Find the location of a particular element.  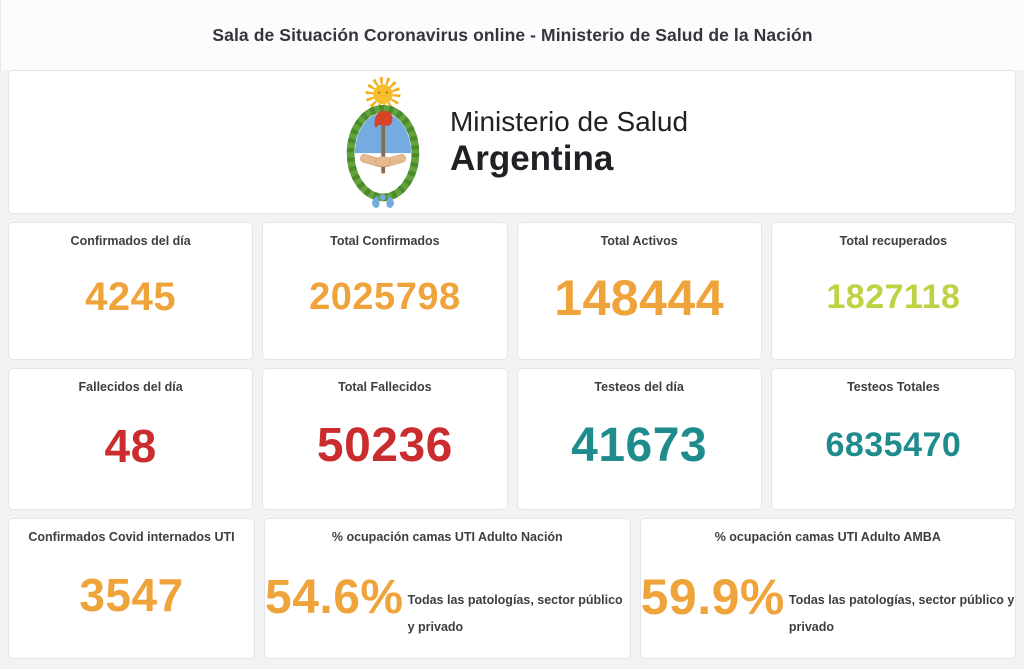

card-label: % ocupación camas UTI Adulto Nación is located at coordinates (447, 537).